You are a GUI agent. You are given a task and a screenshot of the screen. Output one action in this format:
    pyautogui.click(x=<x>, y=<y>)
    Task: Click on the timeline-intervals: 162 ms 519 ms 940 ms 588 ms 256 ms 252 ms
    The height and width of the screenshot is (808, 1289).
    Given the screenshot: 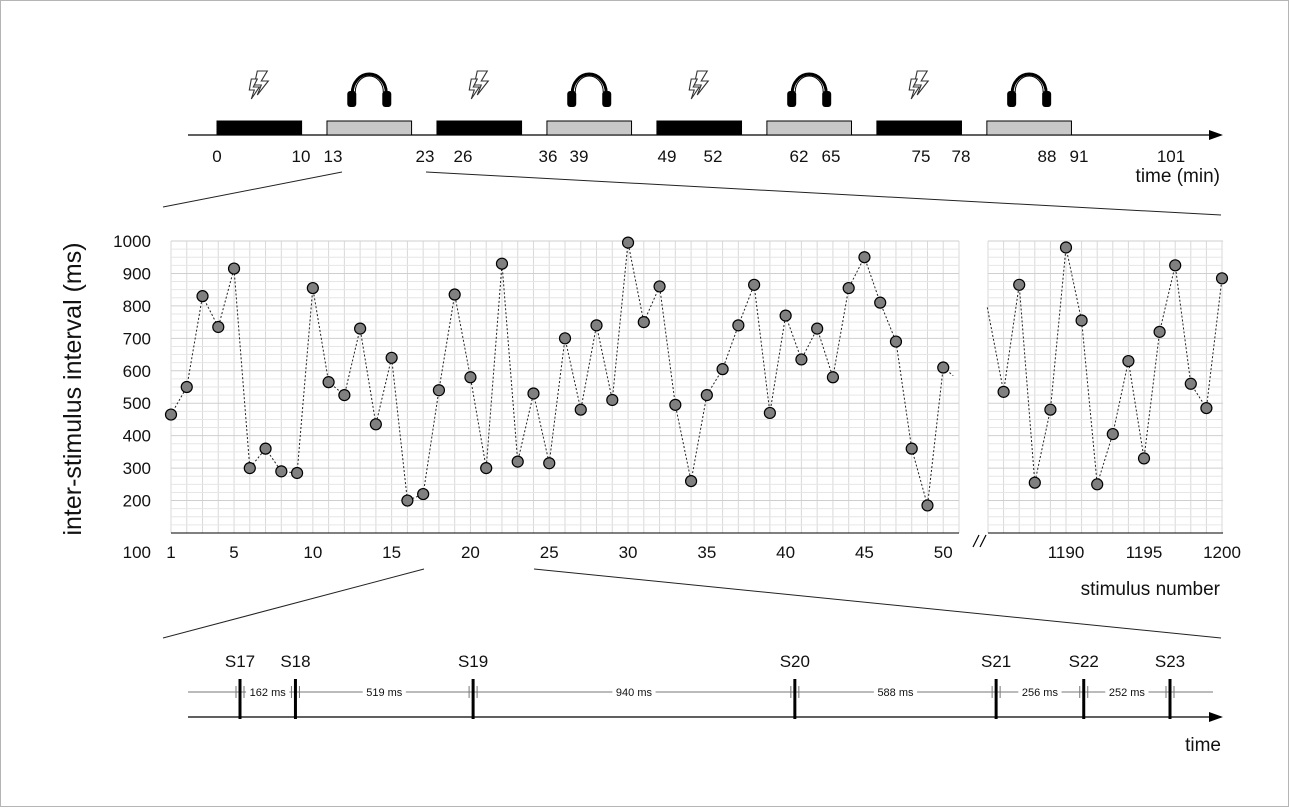 What is the action you would take?
    pyautogui.click(x=697, y=692)
    